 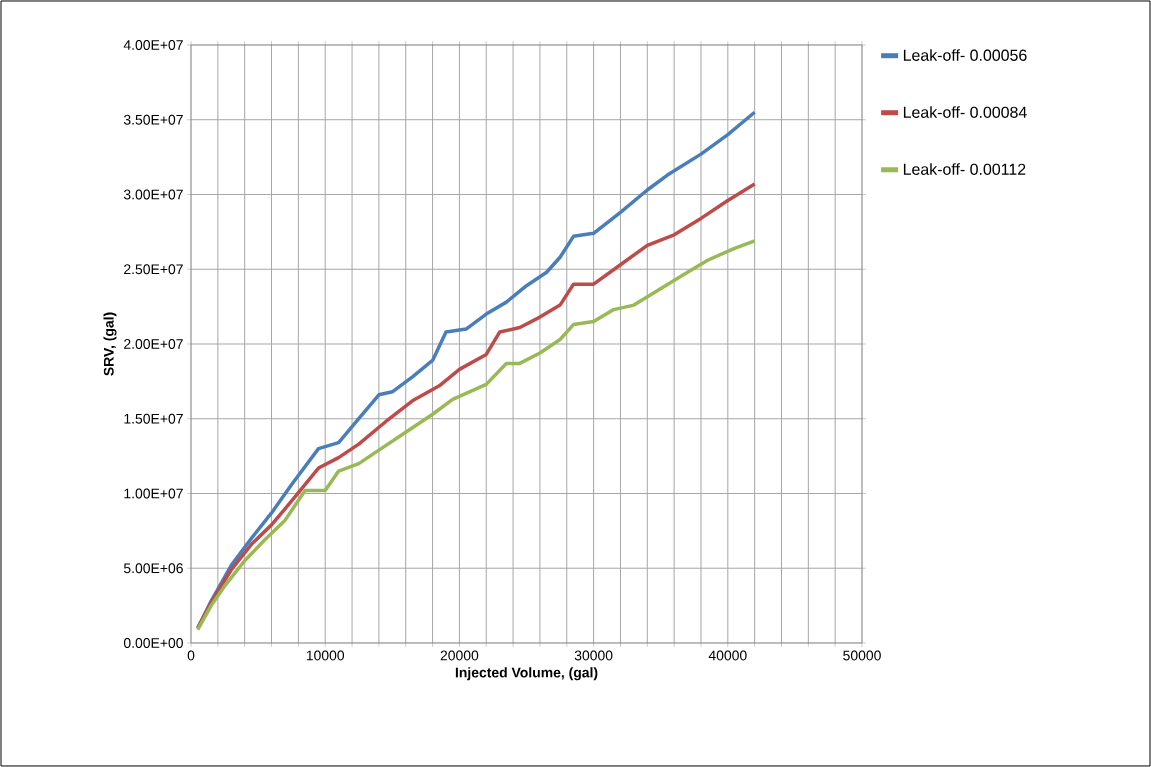 What do you see at coordinates (153, 119) in the screenshot?
I see `y-tick-label: 3.50E+07` at bounding box center [153, 119].